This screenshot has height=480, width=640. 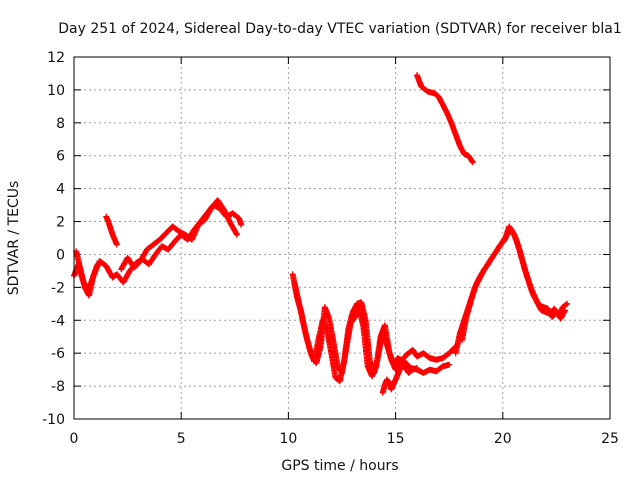 What do you see at coordinates (60, 124) in the screenshot?
I see `y-tick-label: 8` at bounding box center [60, 124].